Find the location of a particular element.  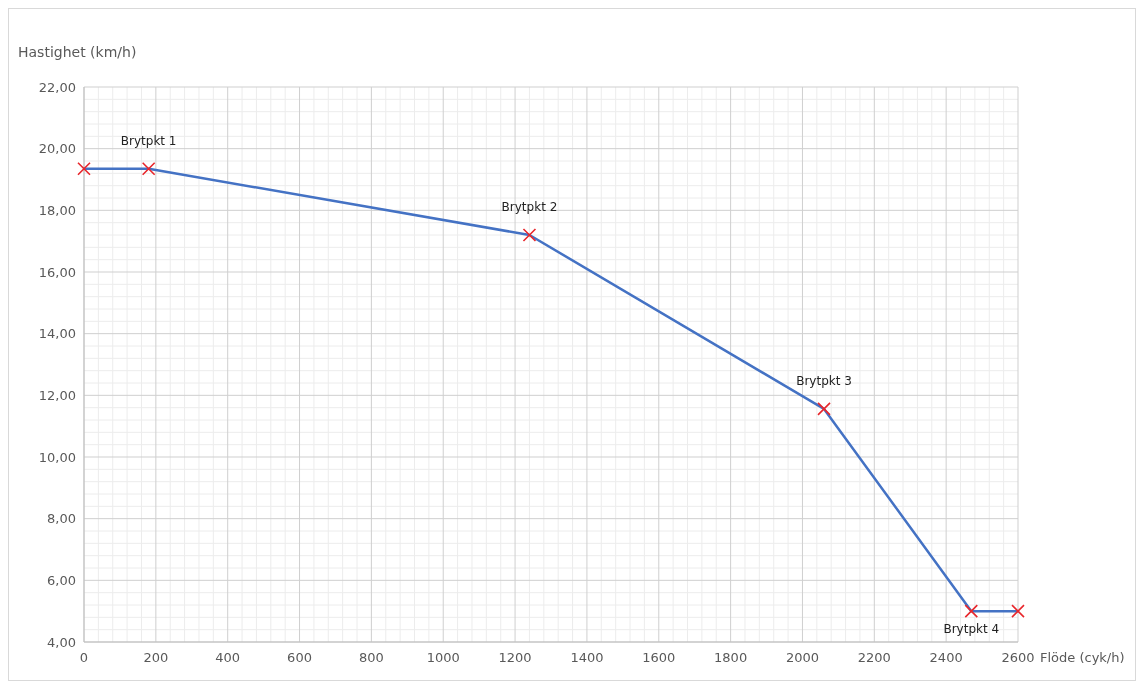

x-tick-label: 800 is located at coordinates (371, 657).